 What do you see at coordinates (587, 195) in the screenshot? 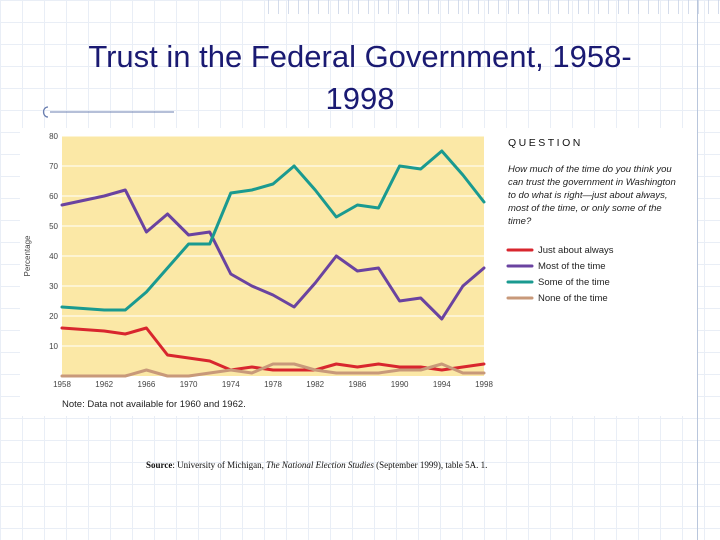
I see `question-line-3: to do what is right—just about always,` at bounding box center [587, 195].